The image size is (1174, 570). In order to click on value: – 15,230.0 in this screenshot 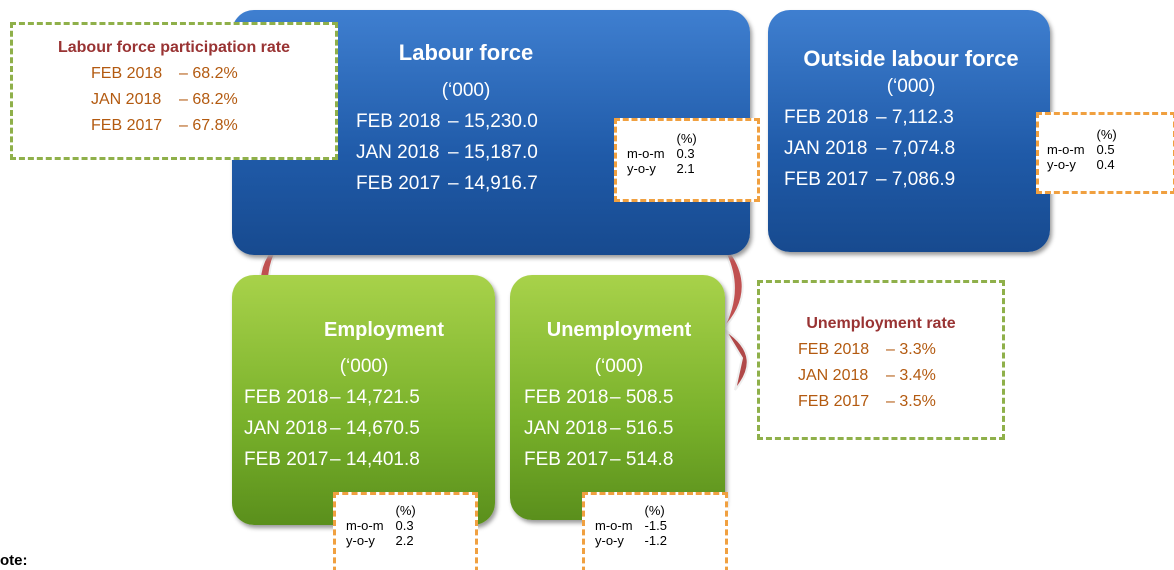, I will do `click(493, 121)`.